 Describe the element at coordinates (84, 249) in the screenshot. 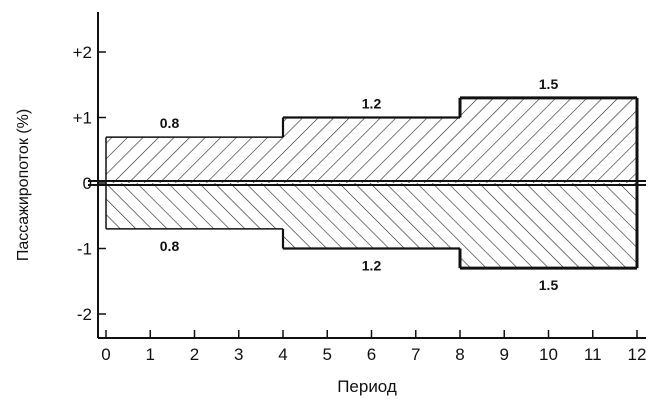

I see `y-tick-label-3: -1` at that location.